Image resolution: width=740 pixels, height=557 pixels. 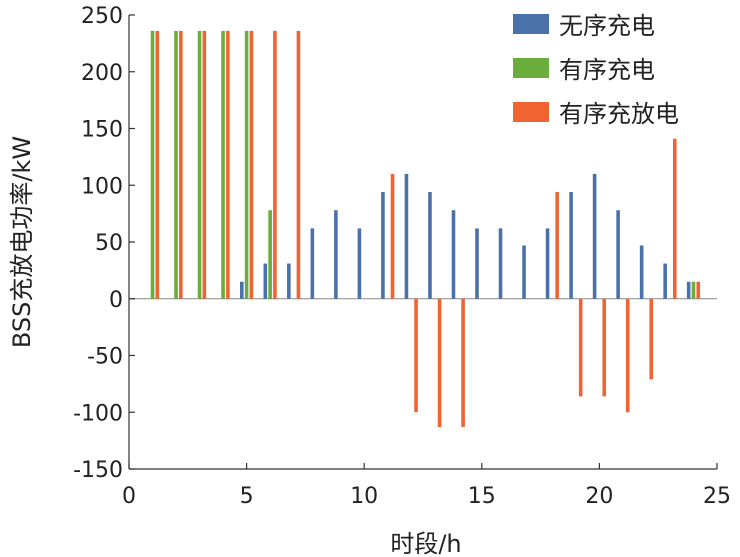 What do you see at coordinates (102, 186) in the screenshot?
I see `y-tick-label: 100` at bounding box center [102, 186].